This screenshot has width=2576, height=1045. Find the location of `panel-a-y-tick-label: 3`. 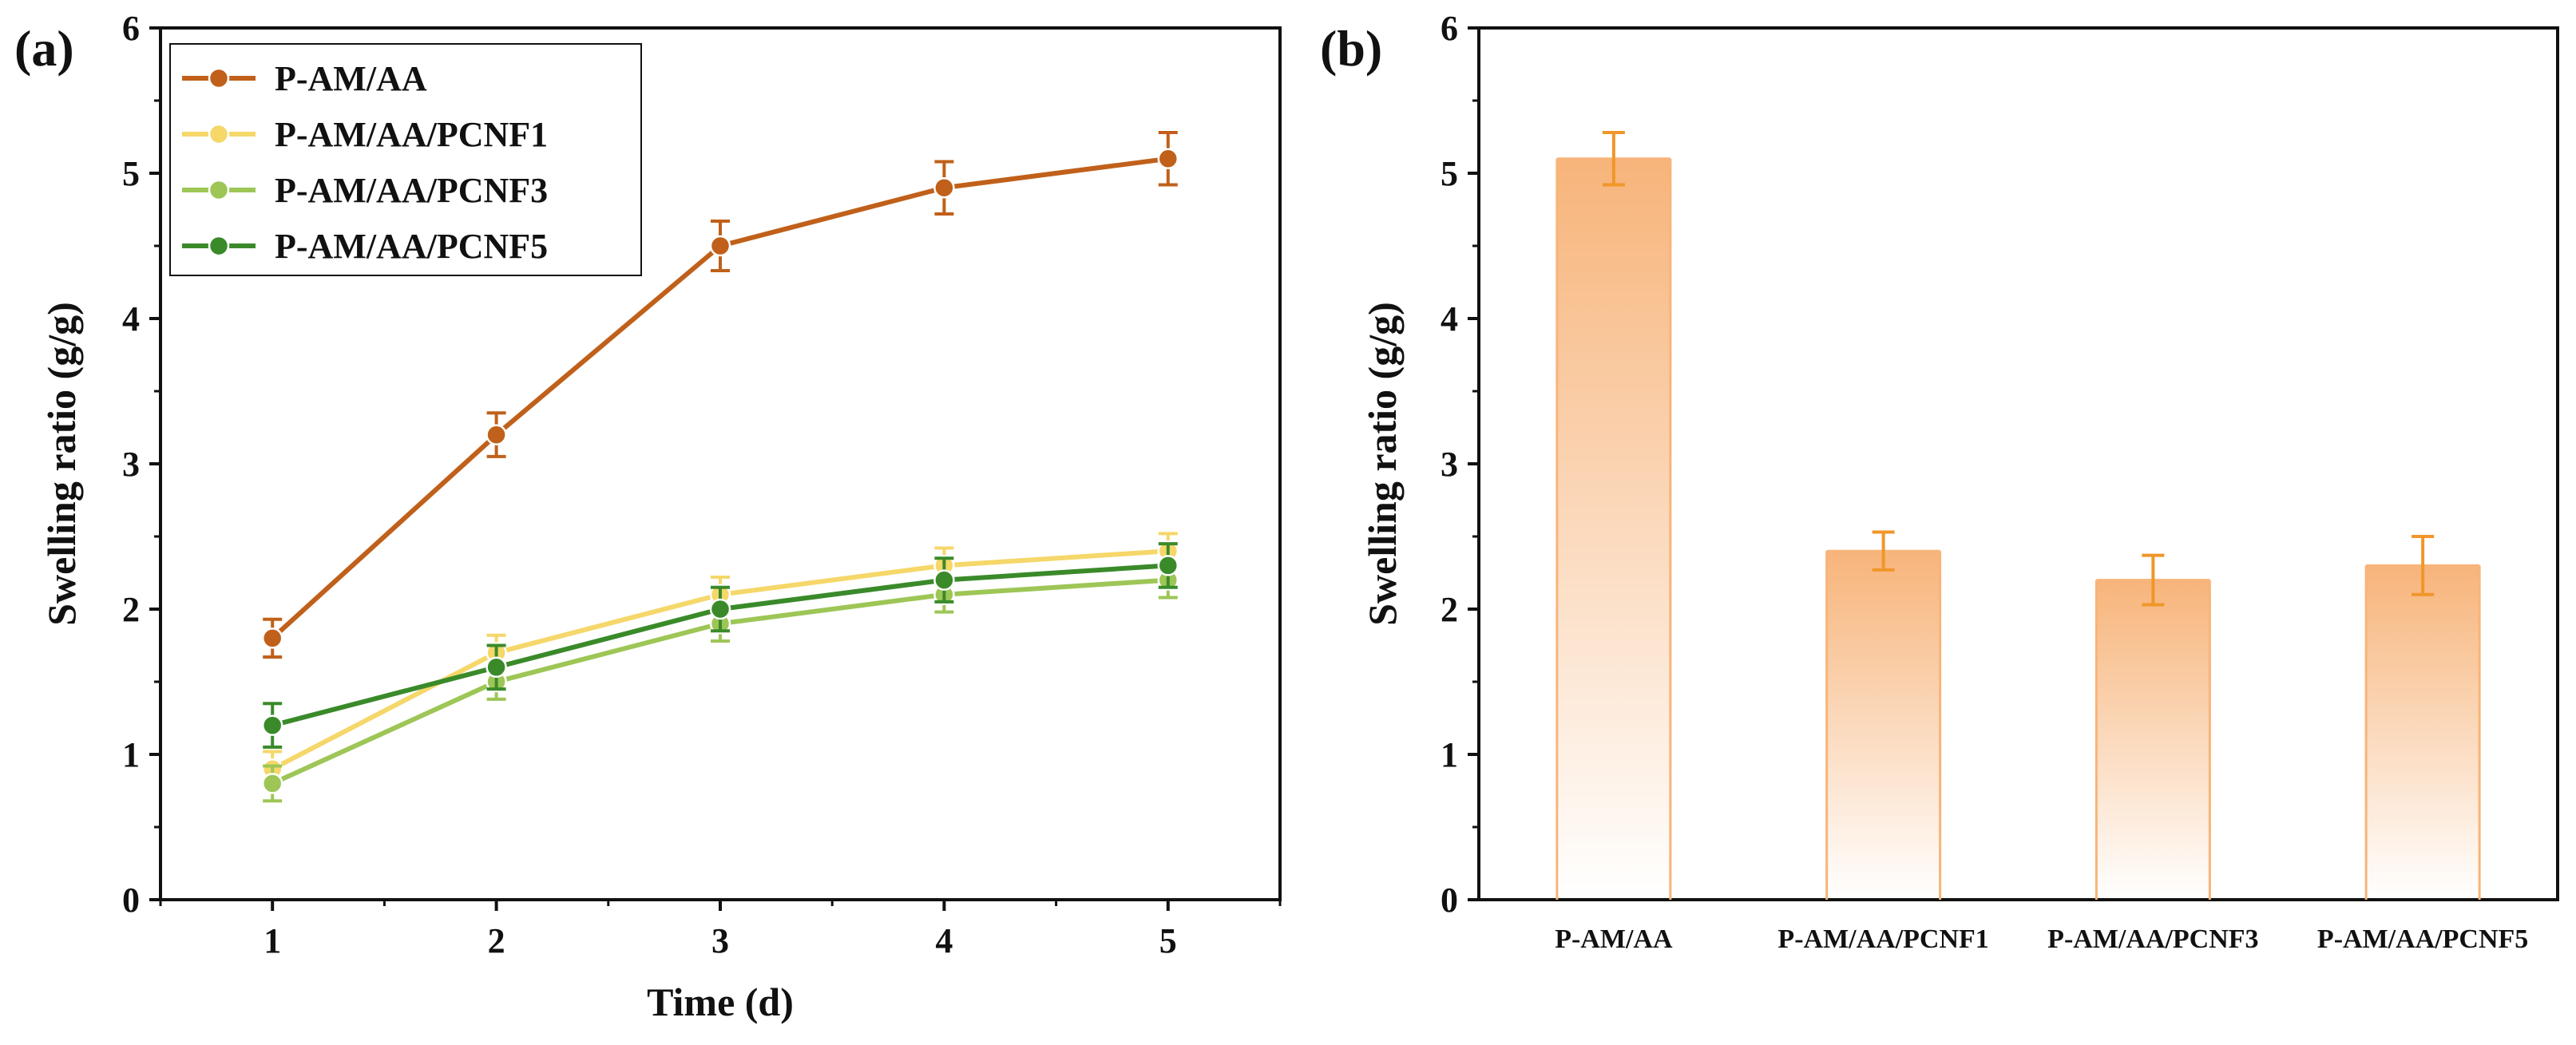

panel-a-y-tick-label: 3 is located at coordinates (131, 464).